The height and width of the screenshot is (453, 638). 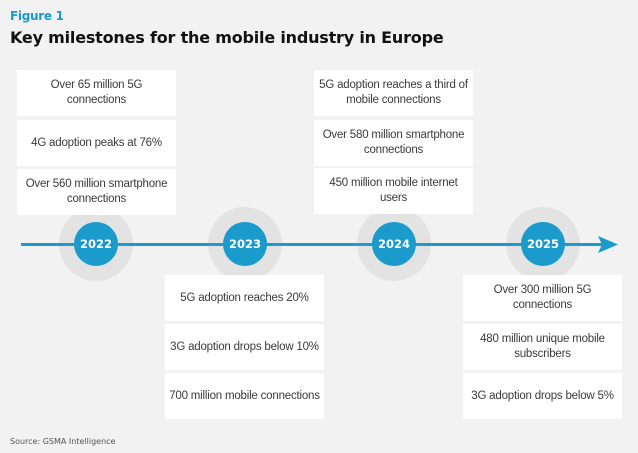 I want to click on milestone-box: Over 580 million smartphone connections, so click(x=393, y=143).